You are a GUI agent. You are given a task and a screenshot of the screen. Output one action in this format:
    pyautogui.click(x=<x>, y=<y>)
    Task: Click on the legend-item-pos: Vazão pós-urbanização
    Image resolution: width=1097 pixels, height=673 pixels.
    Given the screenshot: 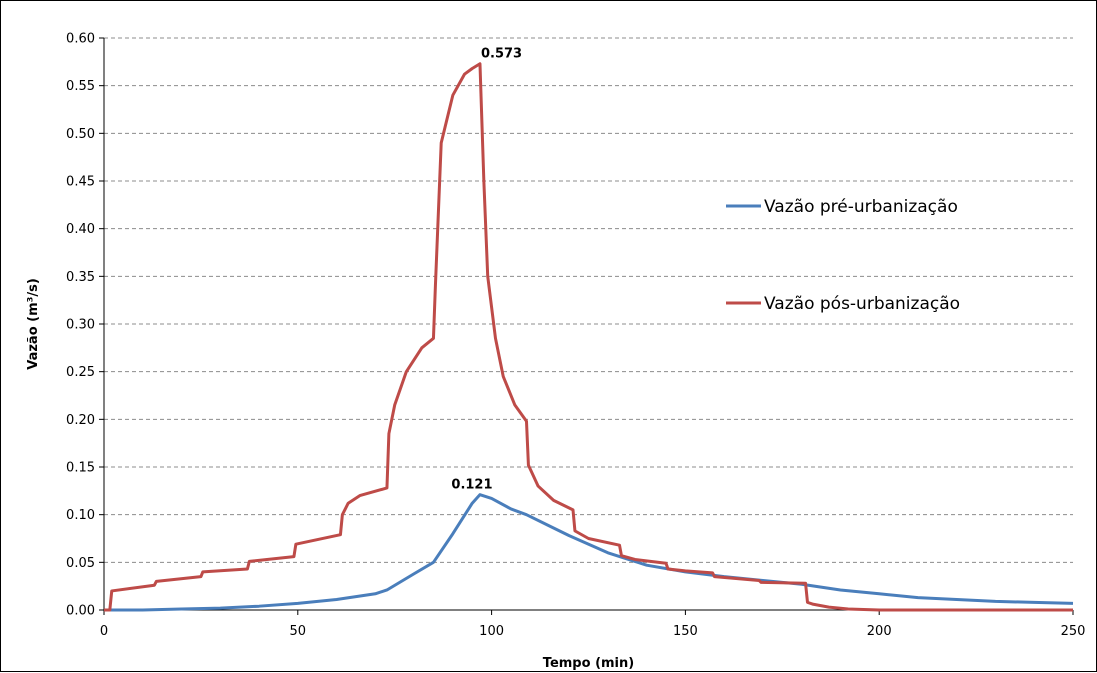 What is the action you would take?
    pyautogui.click(x=843, y=304)
    